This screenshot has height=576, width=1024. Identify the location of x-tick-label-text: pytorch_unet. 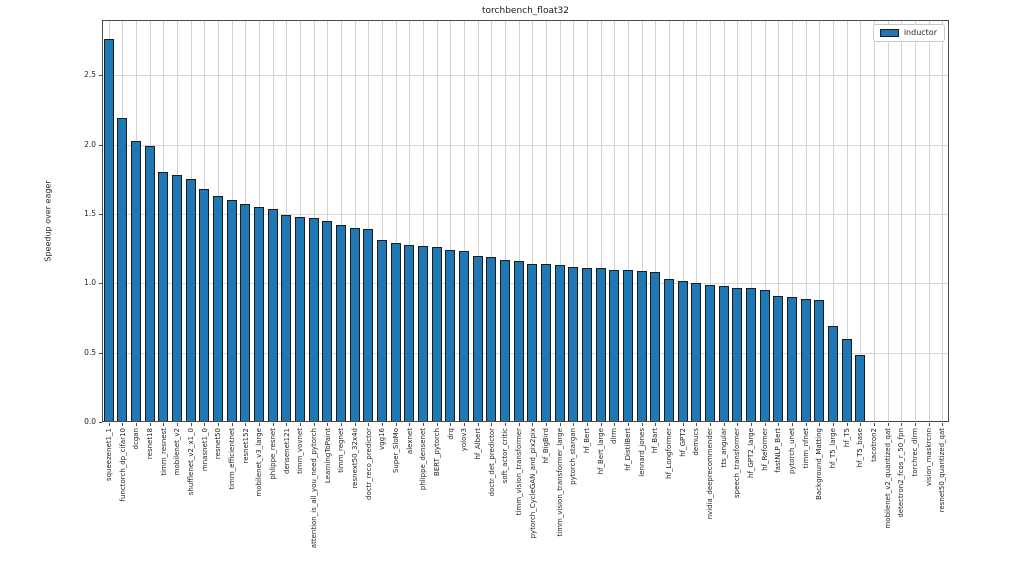
(791, 451).